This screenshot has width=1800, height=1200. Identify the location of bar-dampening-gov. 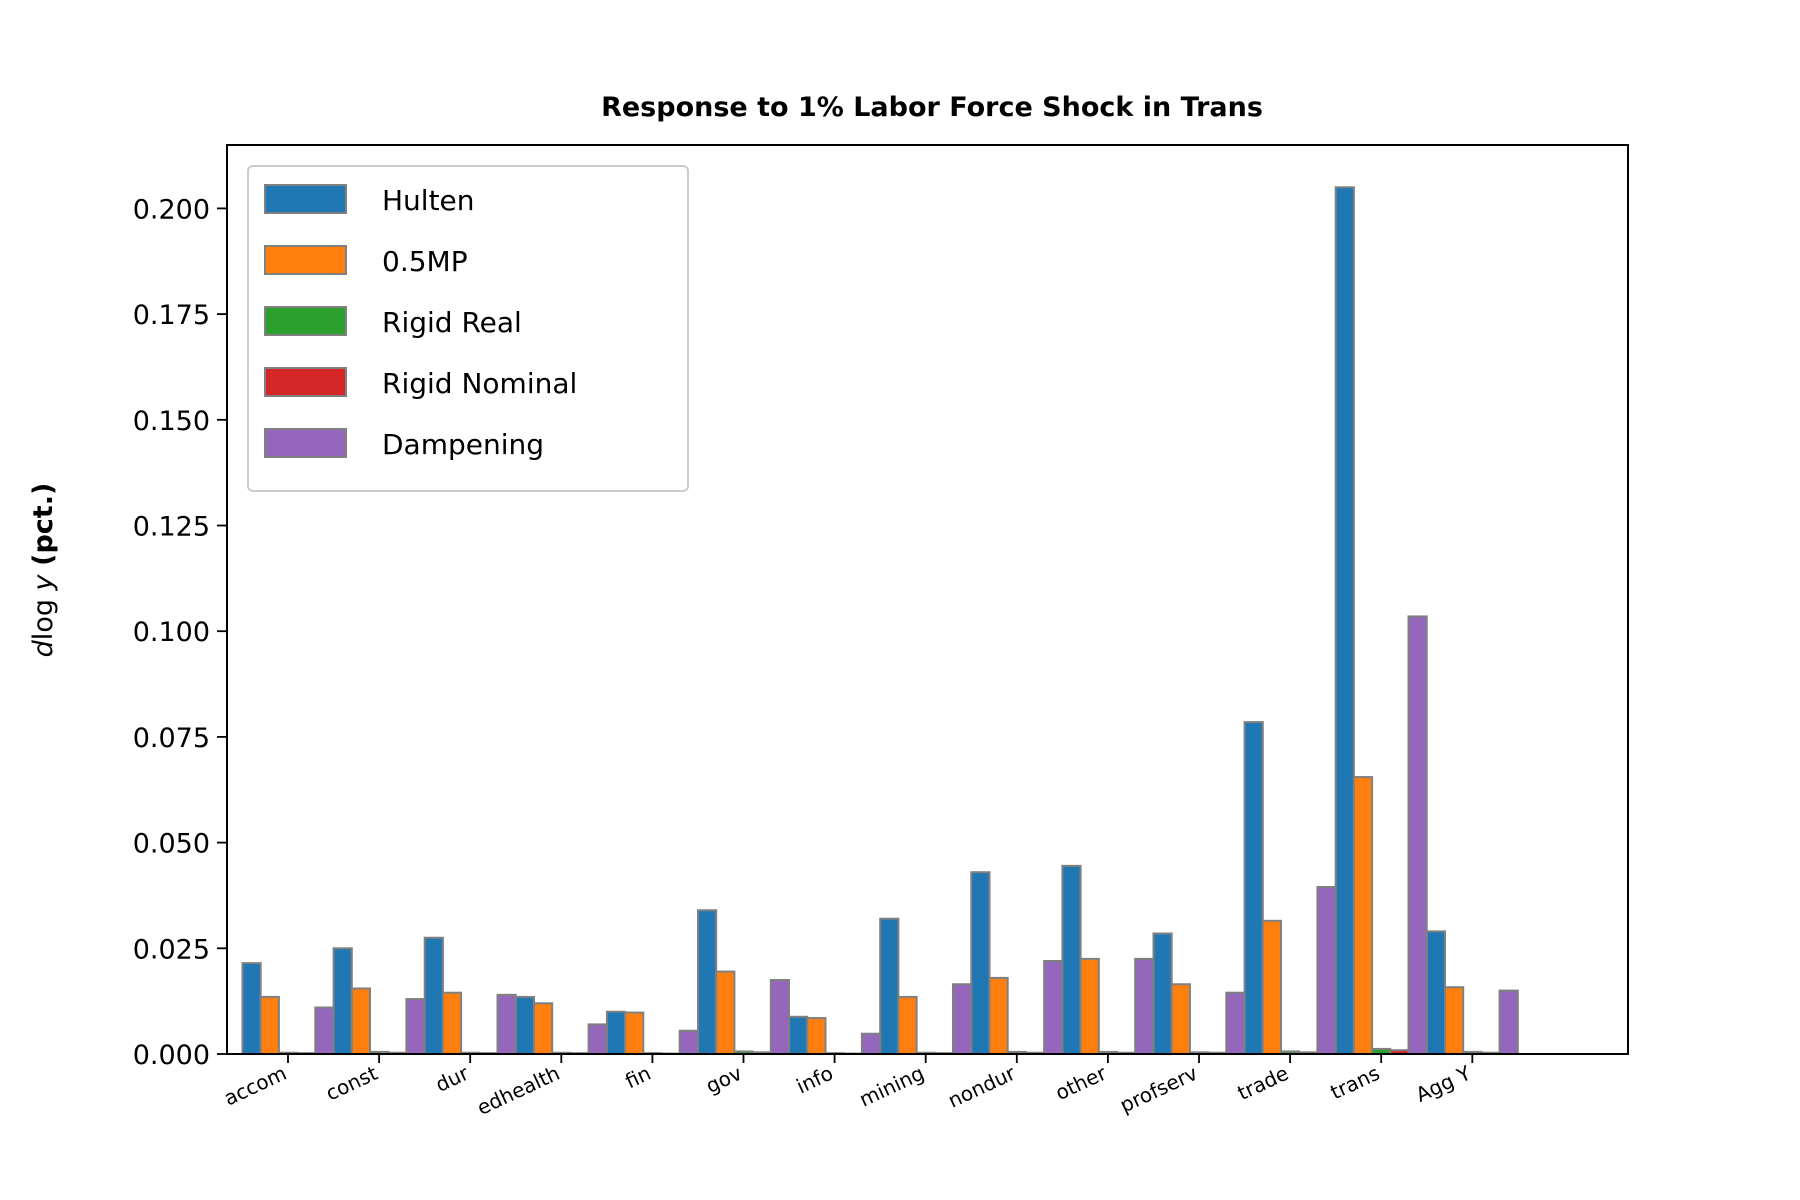
(779, 1017).